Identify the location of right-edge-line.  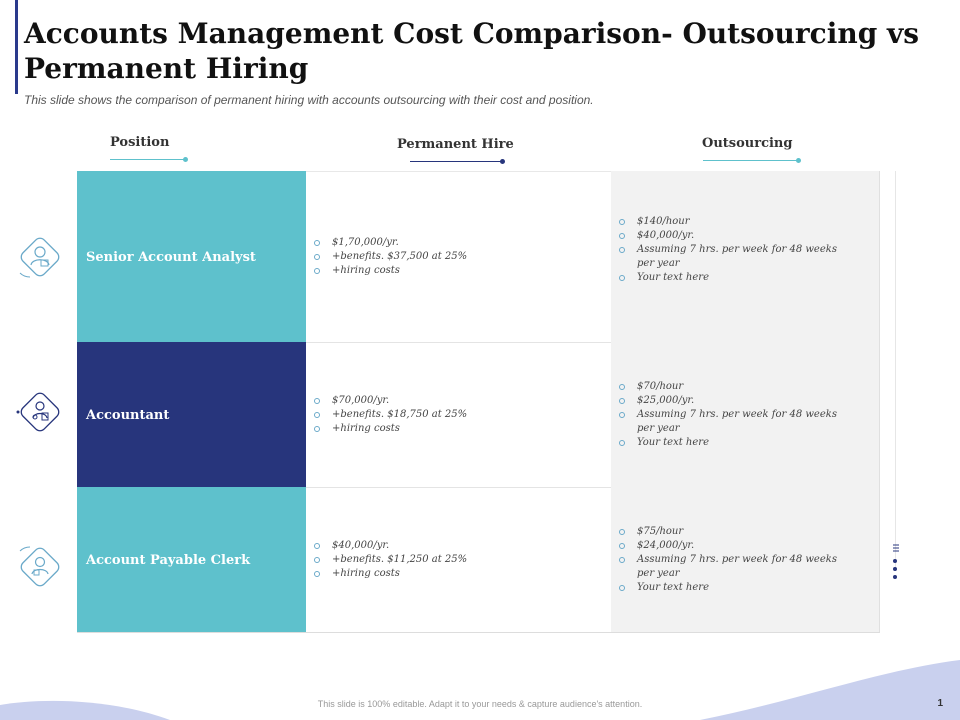
(895, 371).